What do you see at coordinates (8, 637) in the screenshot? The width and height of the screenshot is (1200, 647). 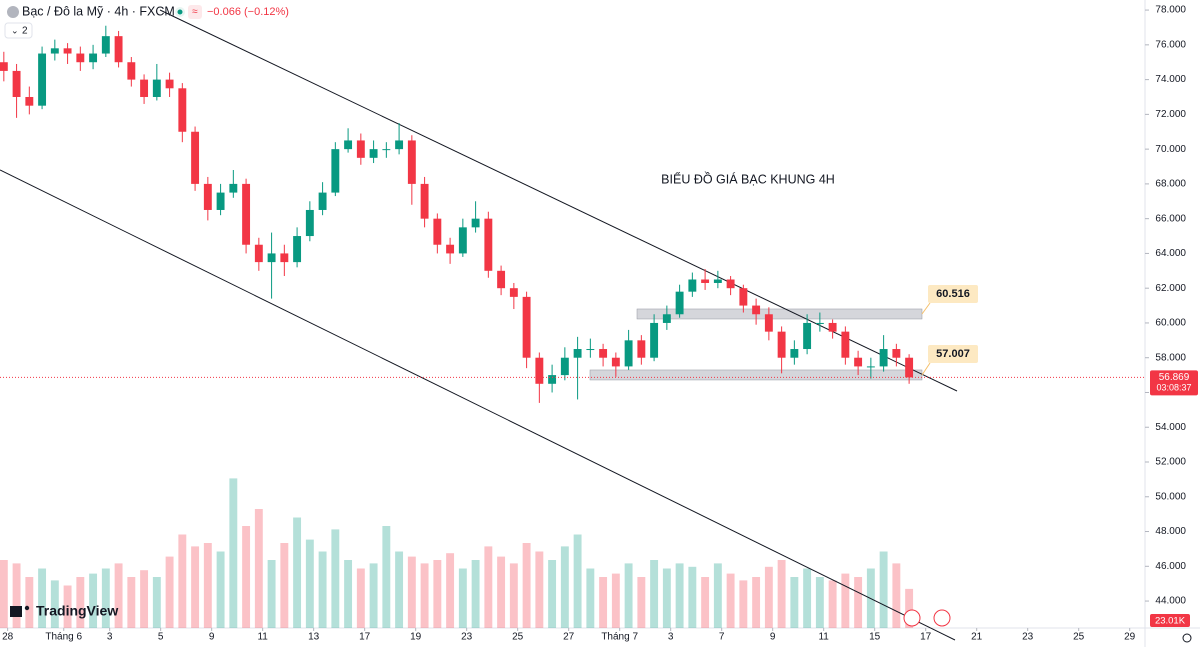 I see `x-tick-label: 28` at bounding box center [8, 637].